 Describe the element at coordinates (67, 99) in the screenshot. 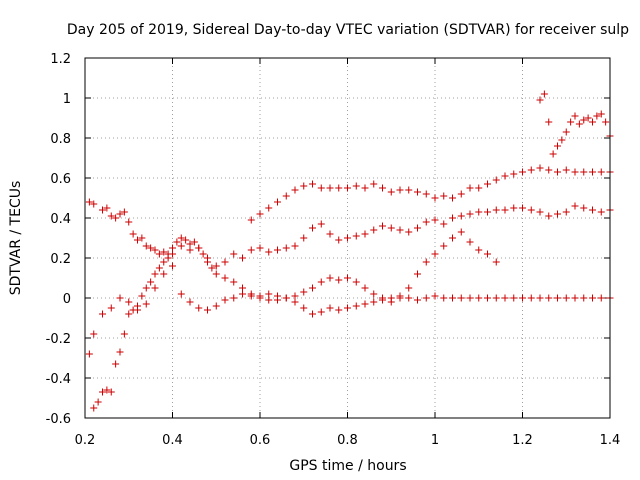

I see `y-tick-label: 1` at that location.